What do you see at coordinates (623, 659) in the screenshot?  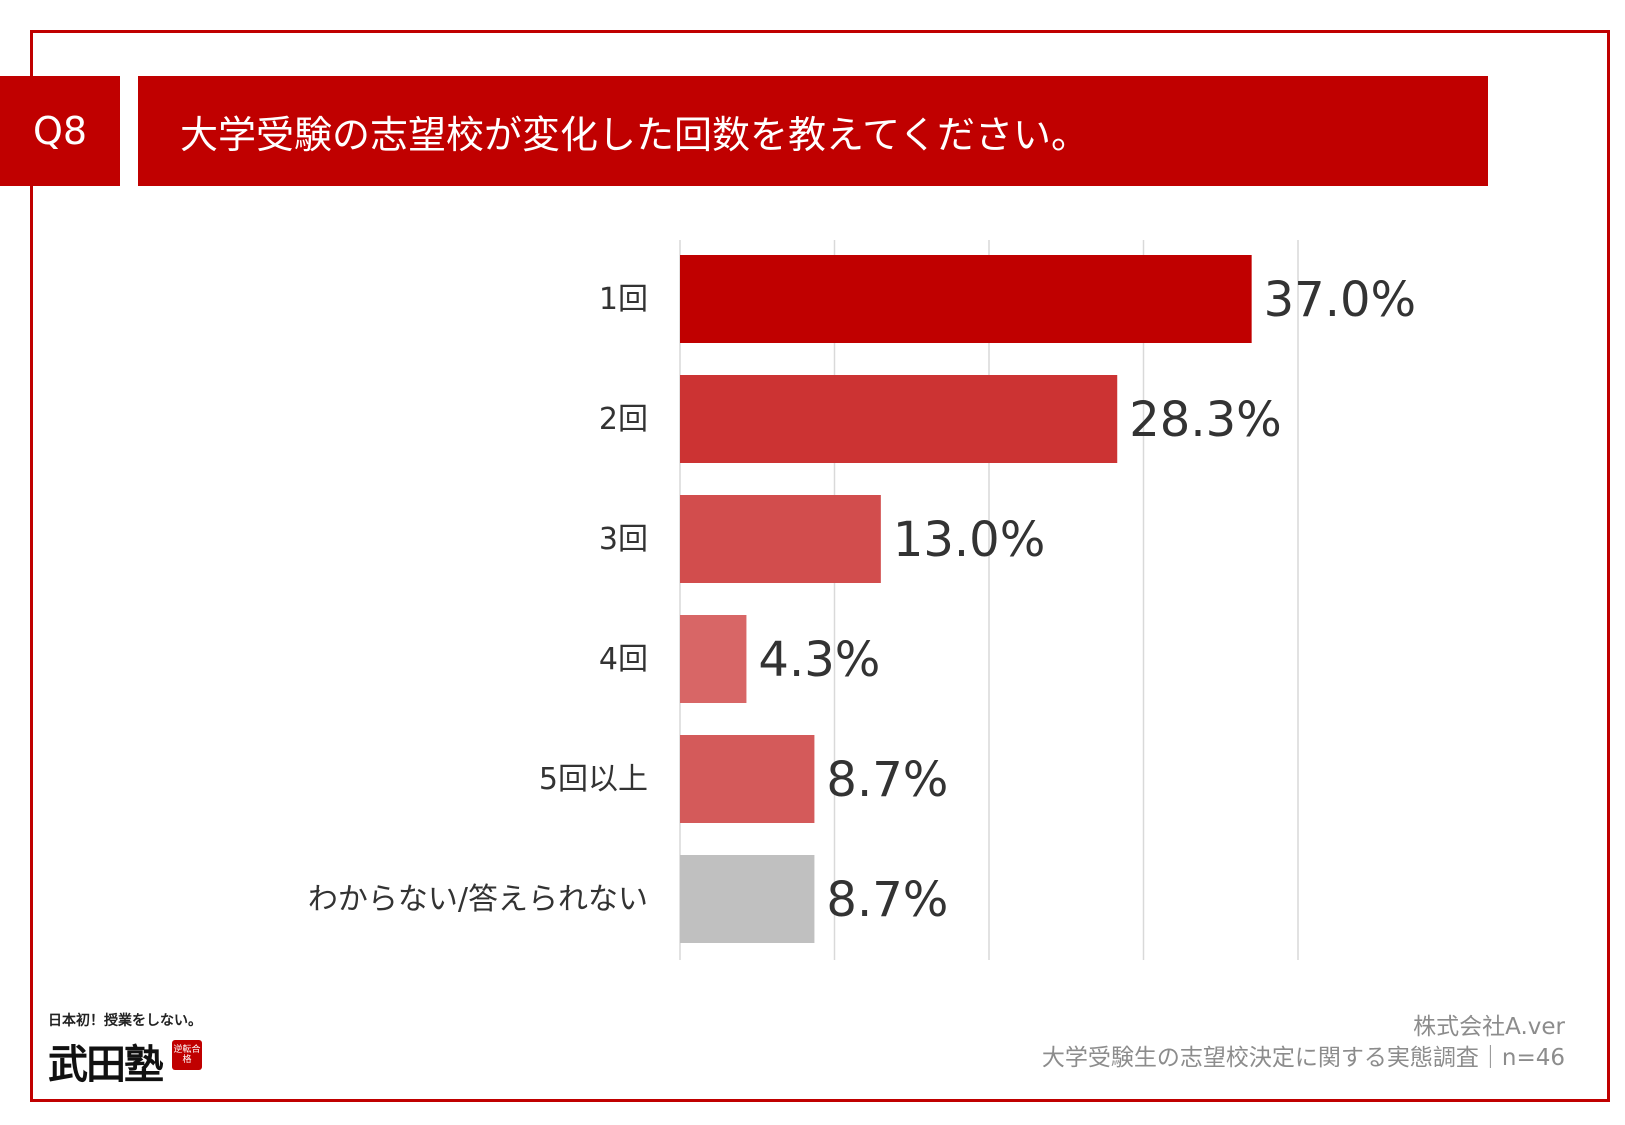 I see `category-label: 4回` at bounding box center [623, 659].